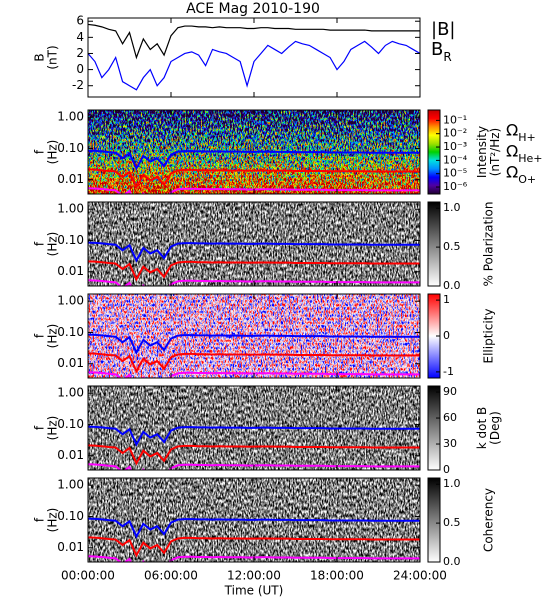 The height and width of the screenshot is (600, 550). I want to click on colorbar-tick-label: 1, so click(446, 299).